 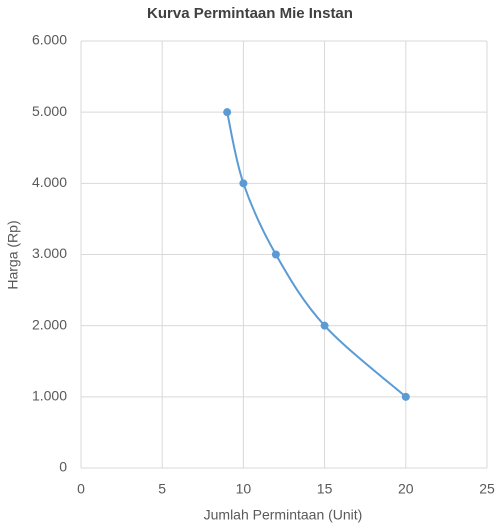 What do you see at coordinates (283, 515) in the screenshot?
I see `x-axis-label: Jumlah Permintaan (Unit)` at bounding box center [283, 515].